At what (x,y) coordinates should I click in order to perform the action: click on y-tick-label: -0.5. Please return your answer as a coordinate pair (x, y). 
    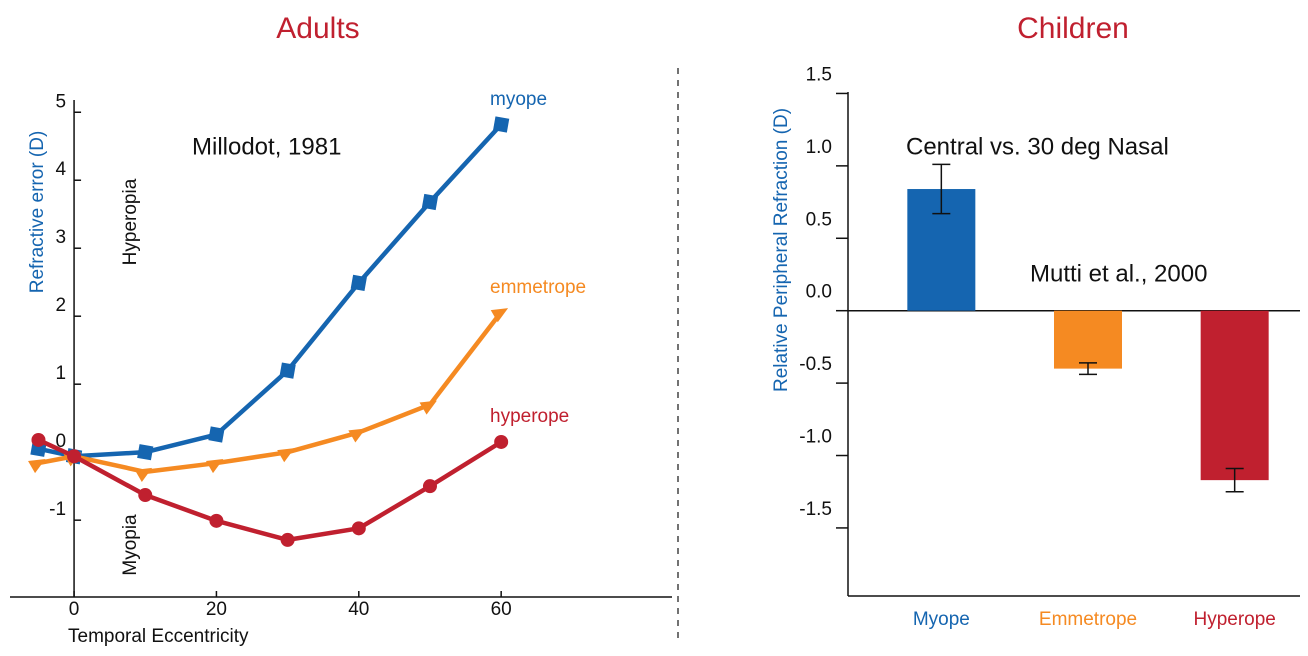
    Looking at the image, I should click on (815, 364).